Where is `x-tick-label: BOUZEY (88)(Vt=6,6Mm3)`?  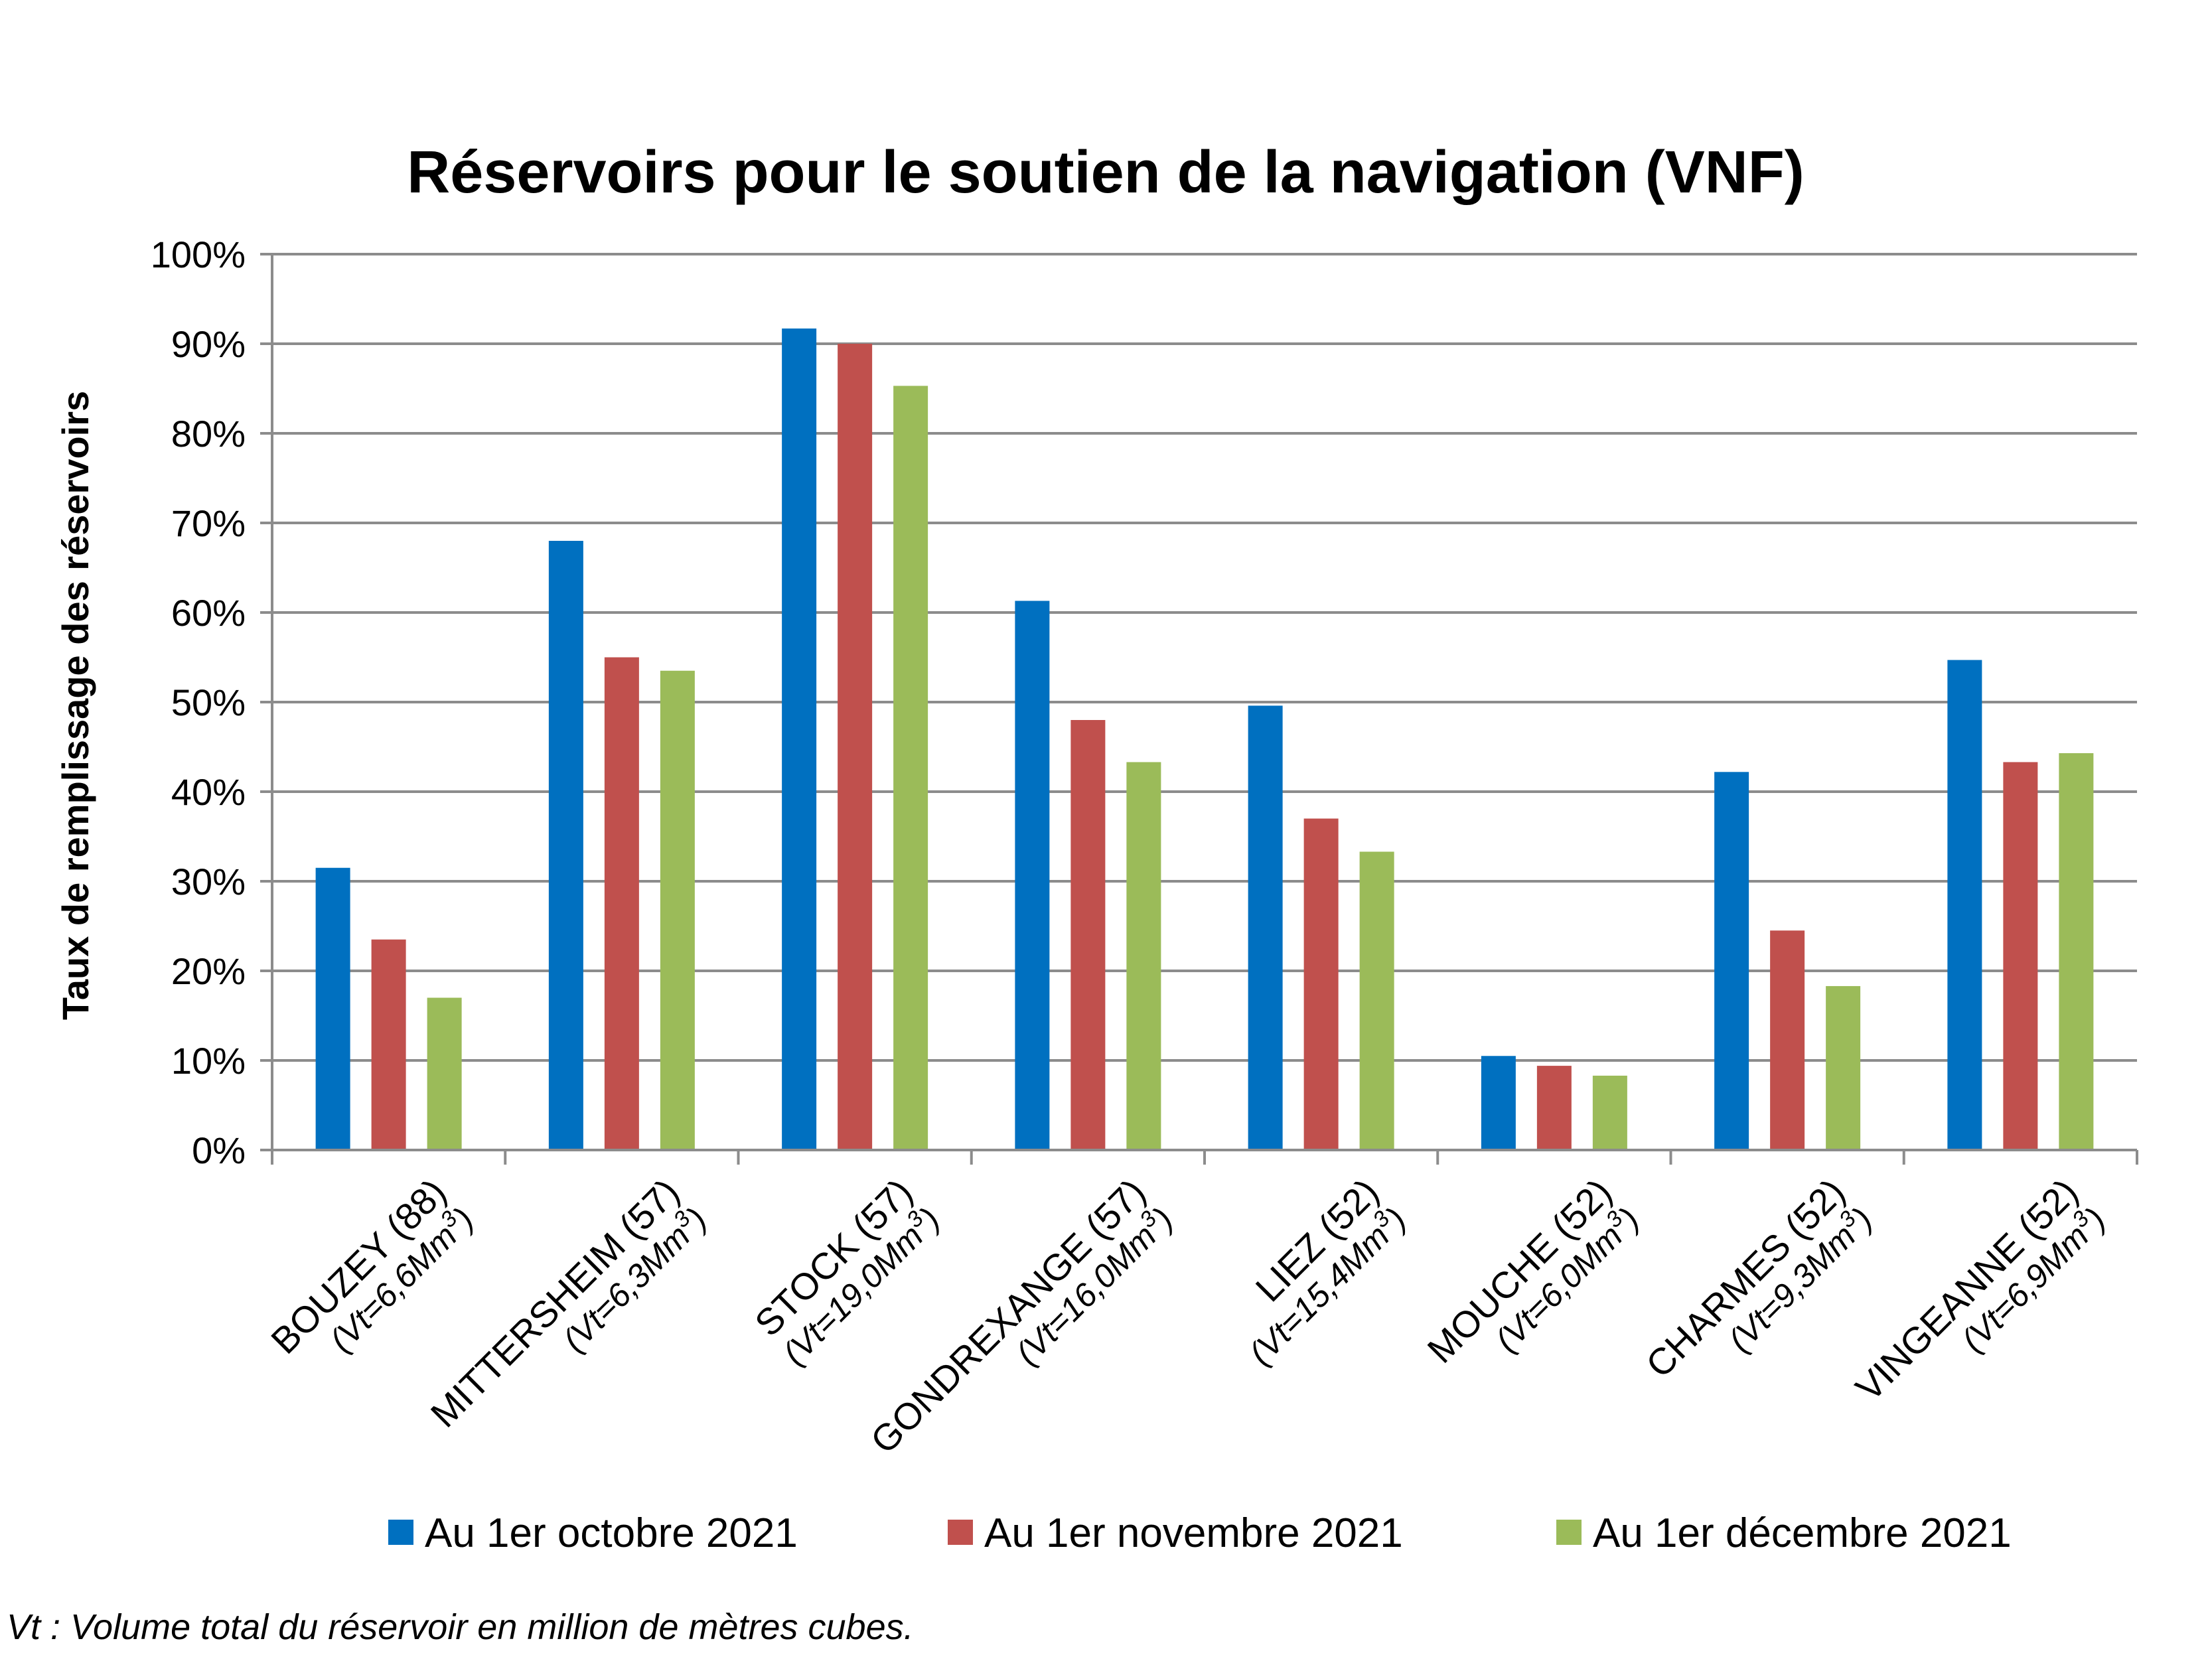 x-tick-label: BOUZEY (88)(Vt=6,6Mm3) is located at coordinates (372, 1266).